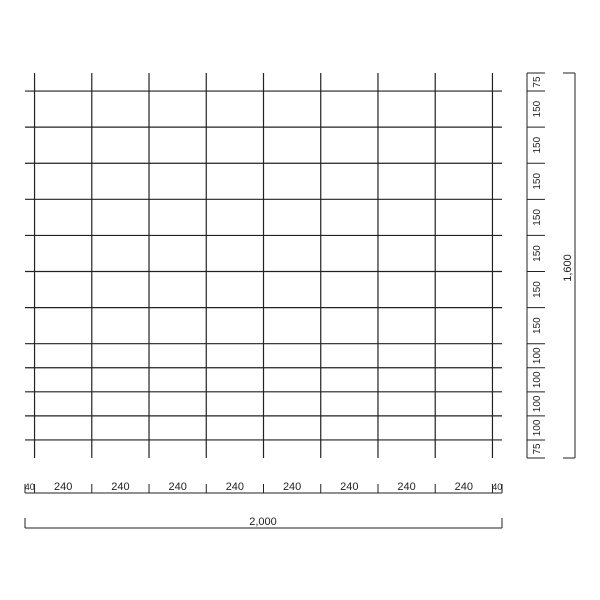 This screenshot has height=600, width=600. I want to click on total-width-label: 2,000, so click(263, 522).